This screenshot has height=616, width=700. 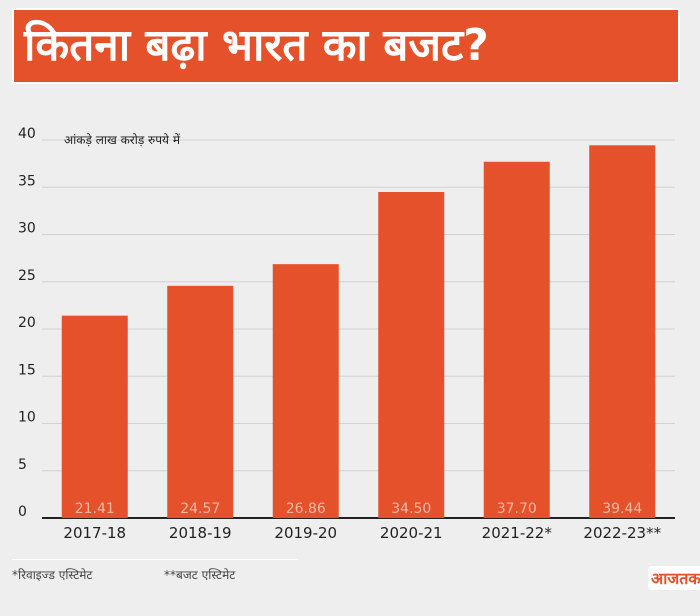 What do you see at coordinates (517, 509) in the screenshot?
I see `bar-value-label: 37.70` at bounding box center [517, 509].